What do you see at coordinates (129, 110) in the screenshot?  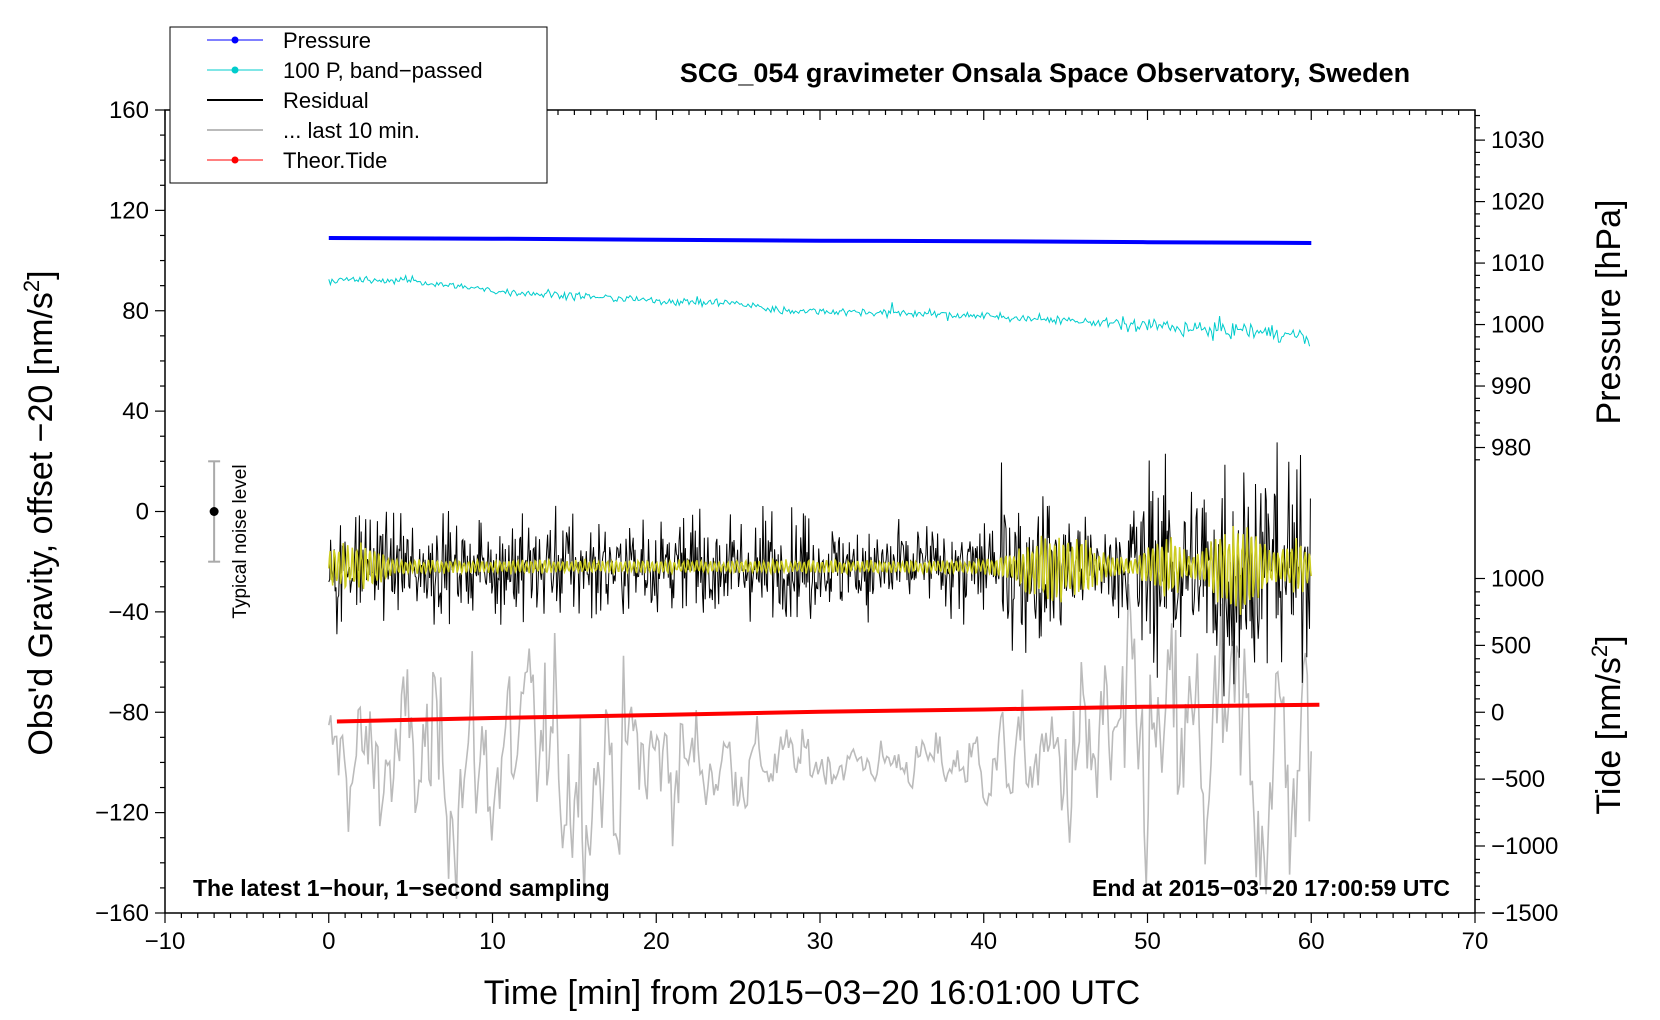 I see `y-tick-label: 160` at bounding box center [129, 110].